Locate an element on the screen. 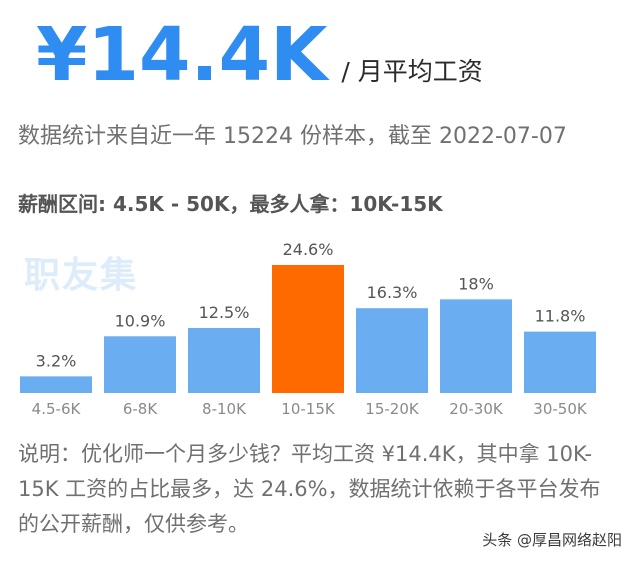  salary-range: 薪酬区间: 4.5K - 50K，最多人拿：10K-15K is located at coordinates (230, 204).